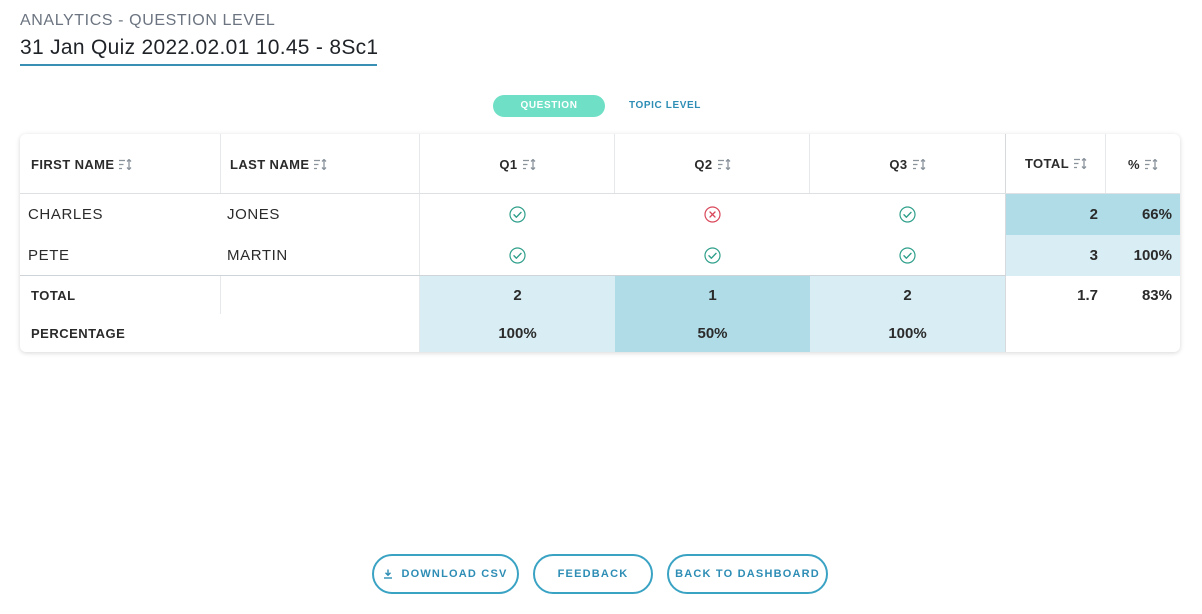  Describe the element at coordinates (898, 164) in the screenshot. I see `column-header-label: Q3` at that location.